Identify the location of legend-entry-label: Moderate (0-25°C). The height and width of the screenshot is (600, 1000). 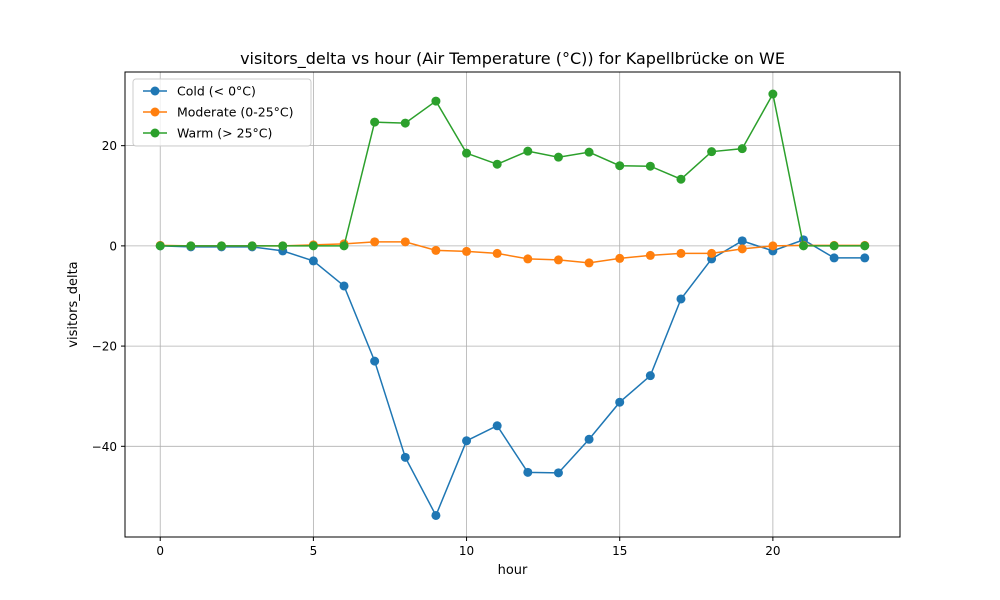
(235, 112).